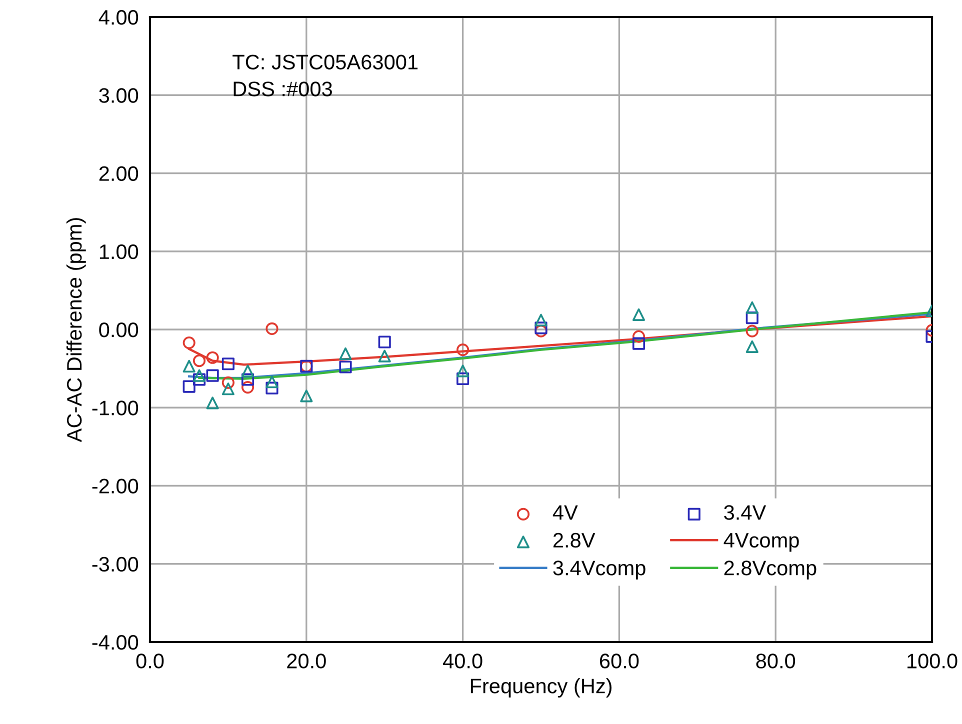 Image resolution: width=962 pixels, height=724 pixels. I want to click on annotation: DSS :#003, so click(283, 89).